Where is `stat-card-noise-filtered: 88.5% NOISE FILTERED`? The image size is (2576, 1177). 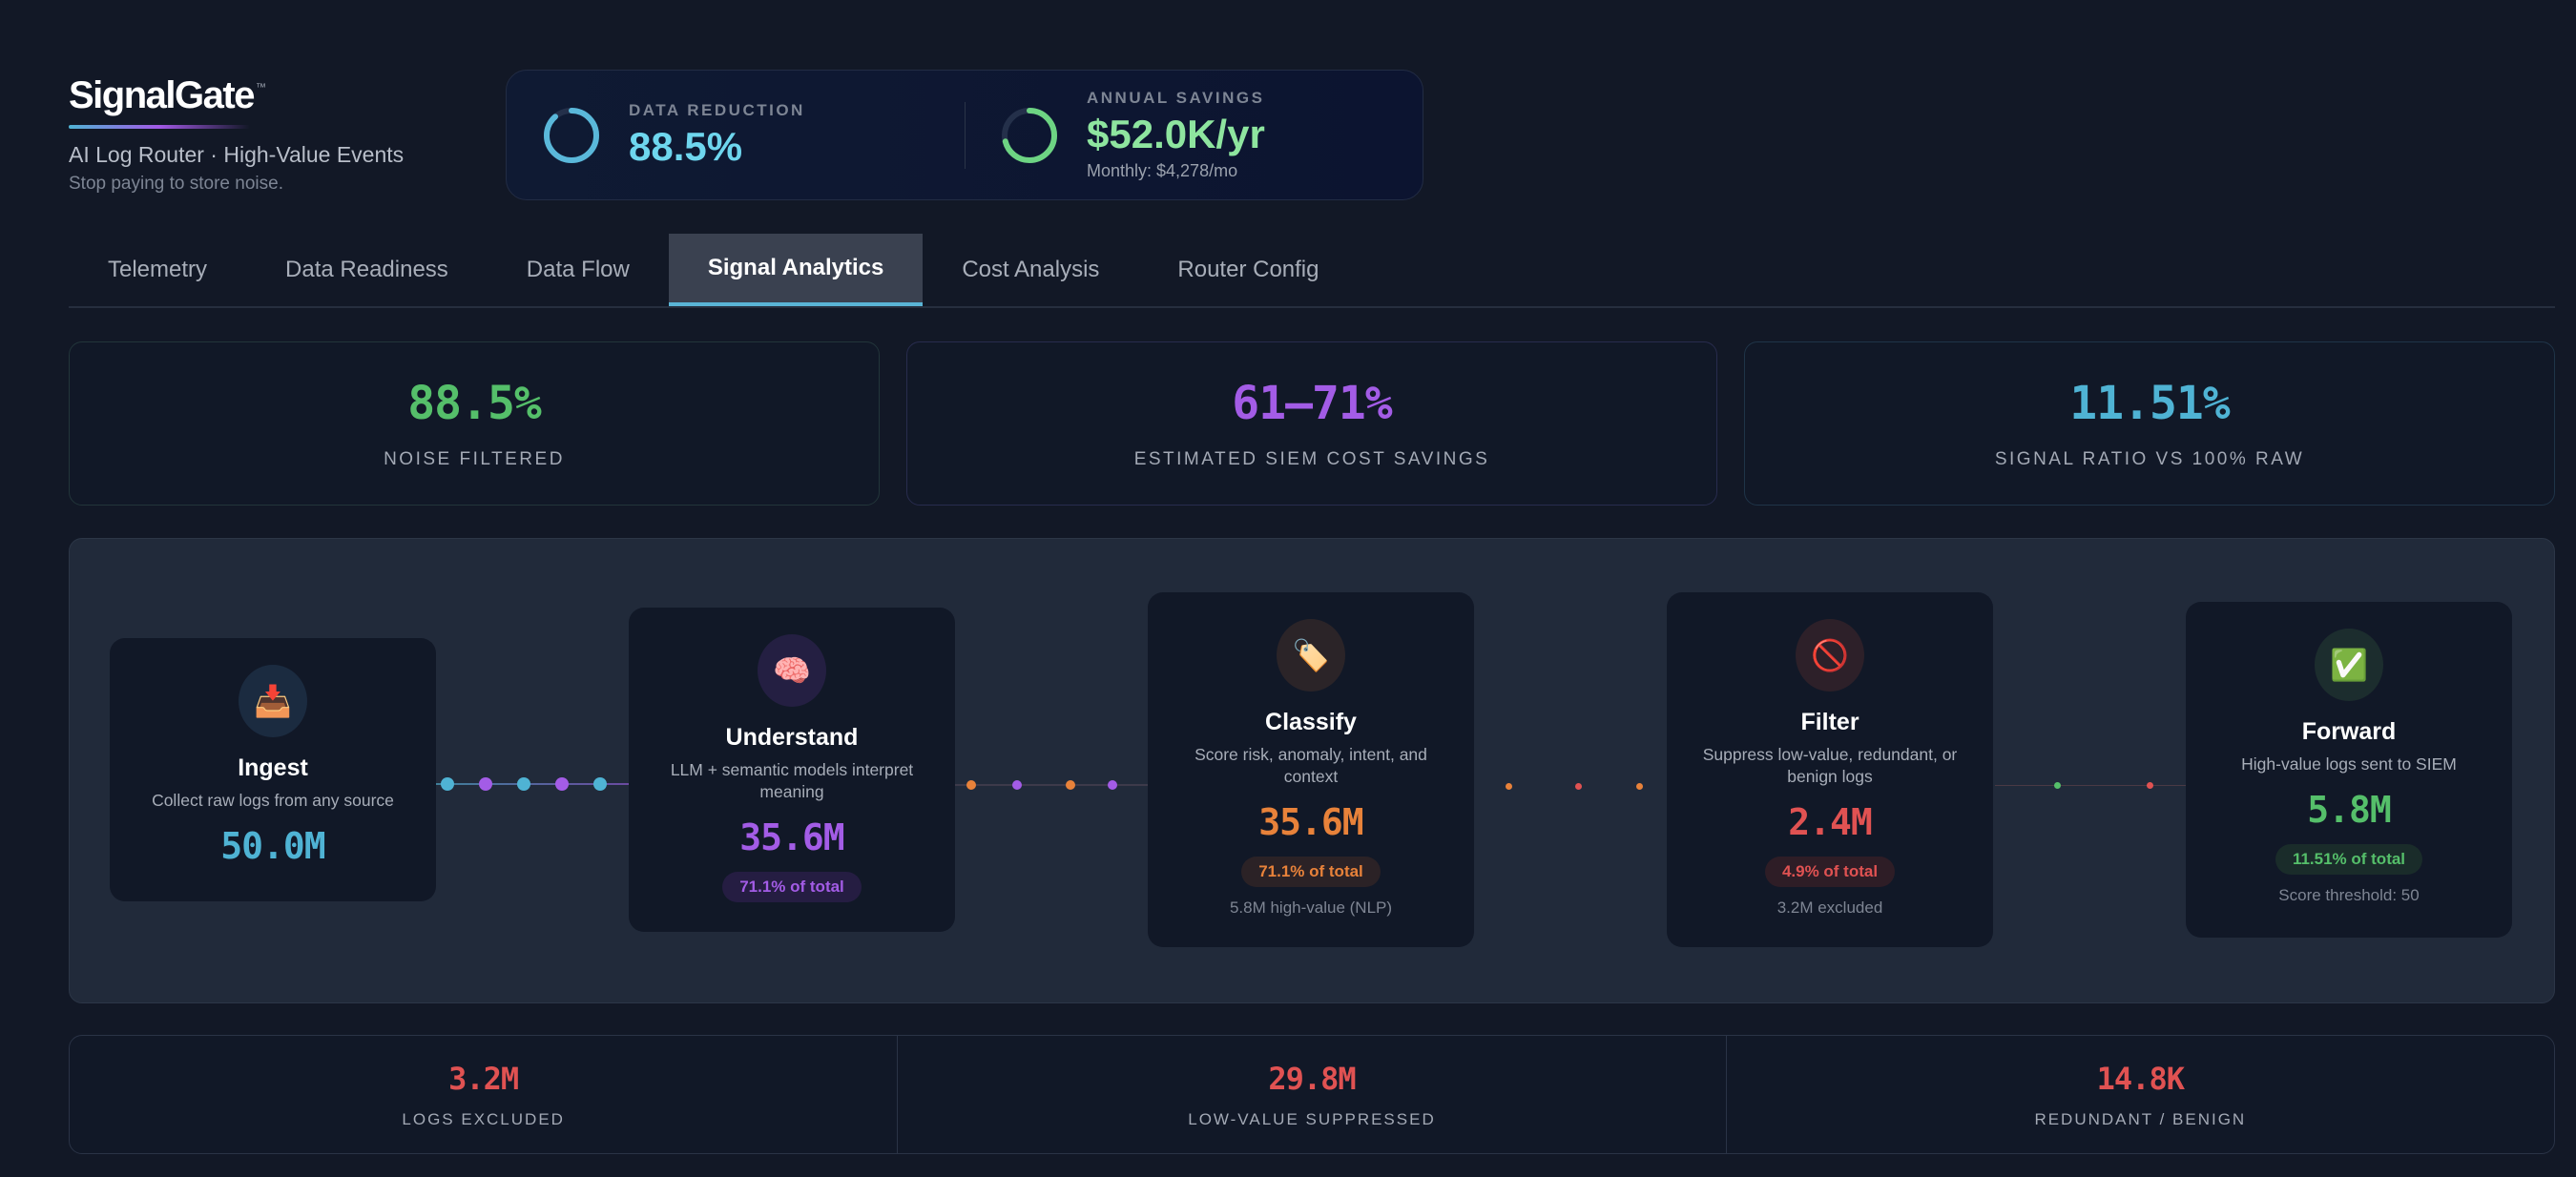 stat-card-noise-filtered: 88.5% NOISE FILTERED is located at coordinates (474, 423).